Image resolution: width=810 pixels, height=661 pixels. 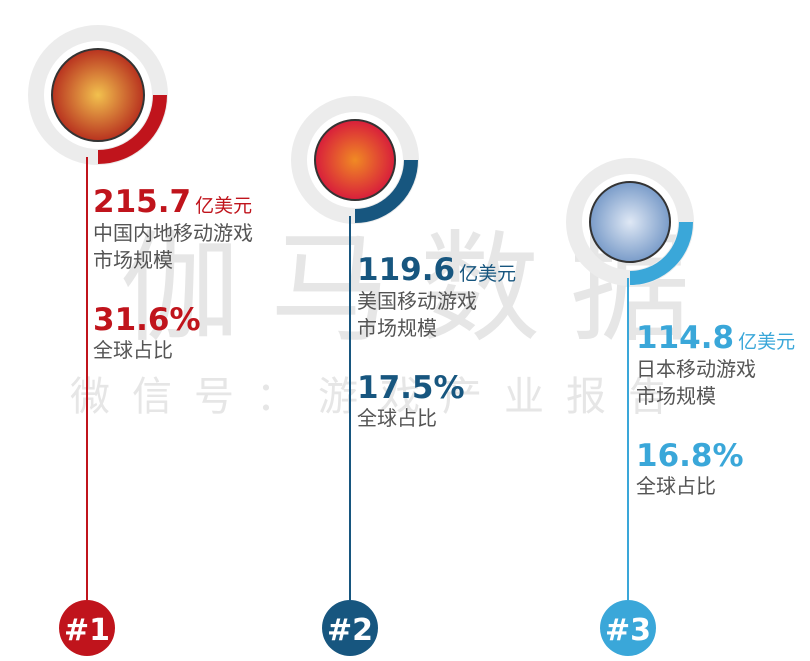 I want to click on amount: 119.6, so click(x=406, y=270).